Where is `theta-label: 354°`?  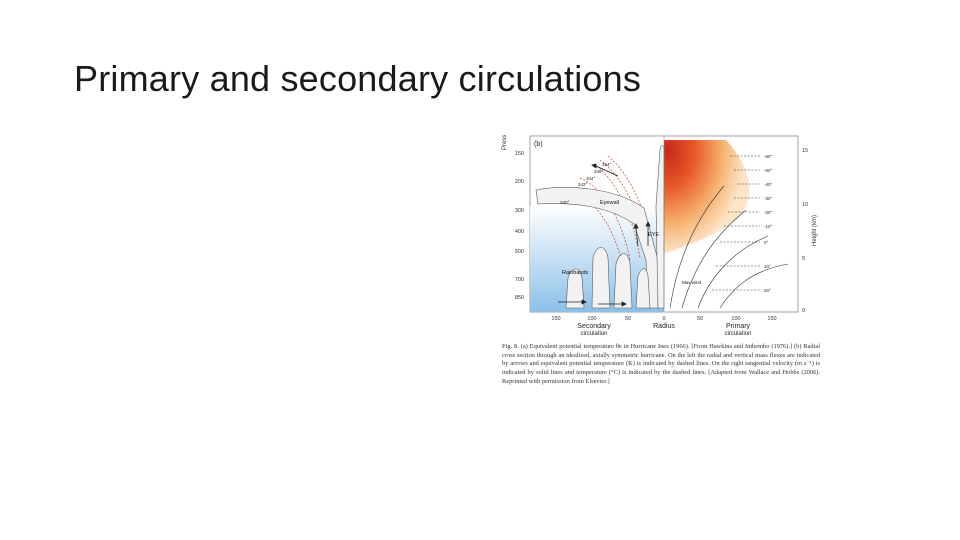
theta-label: 354° is located at coordinates (607, 164).